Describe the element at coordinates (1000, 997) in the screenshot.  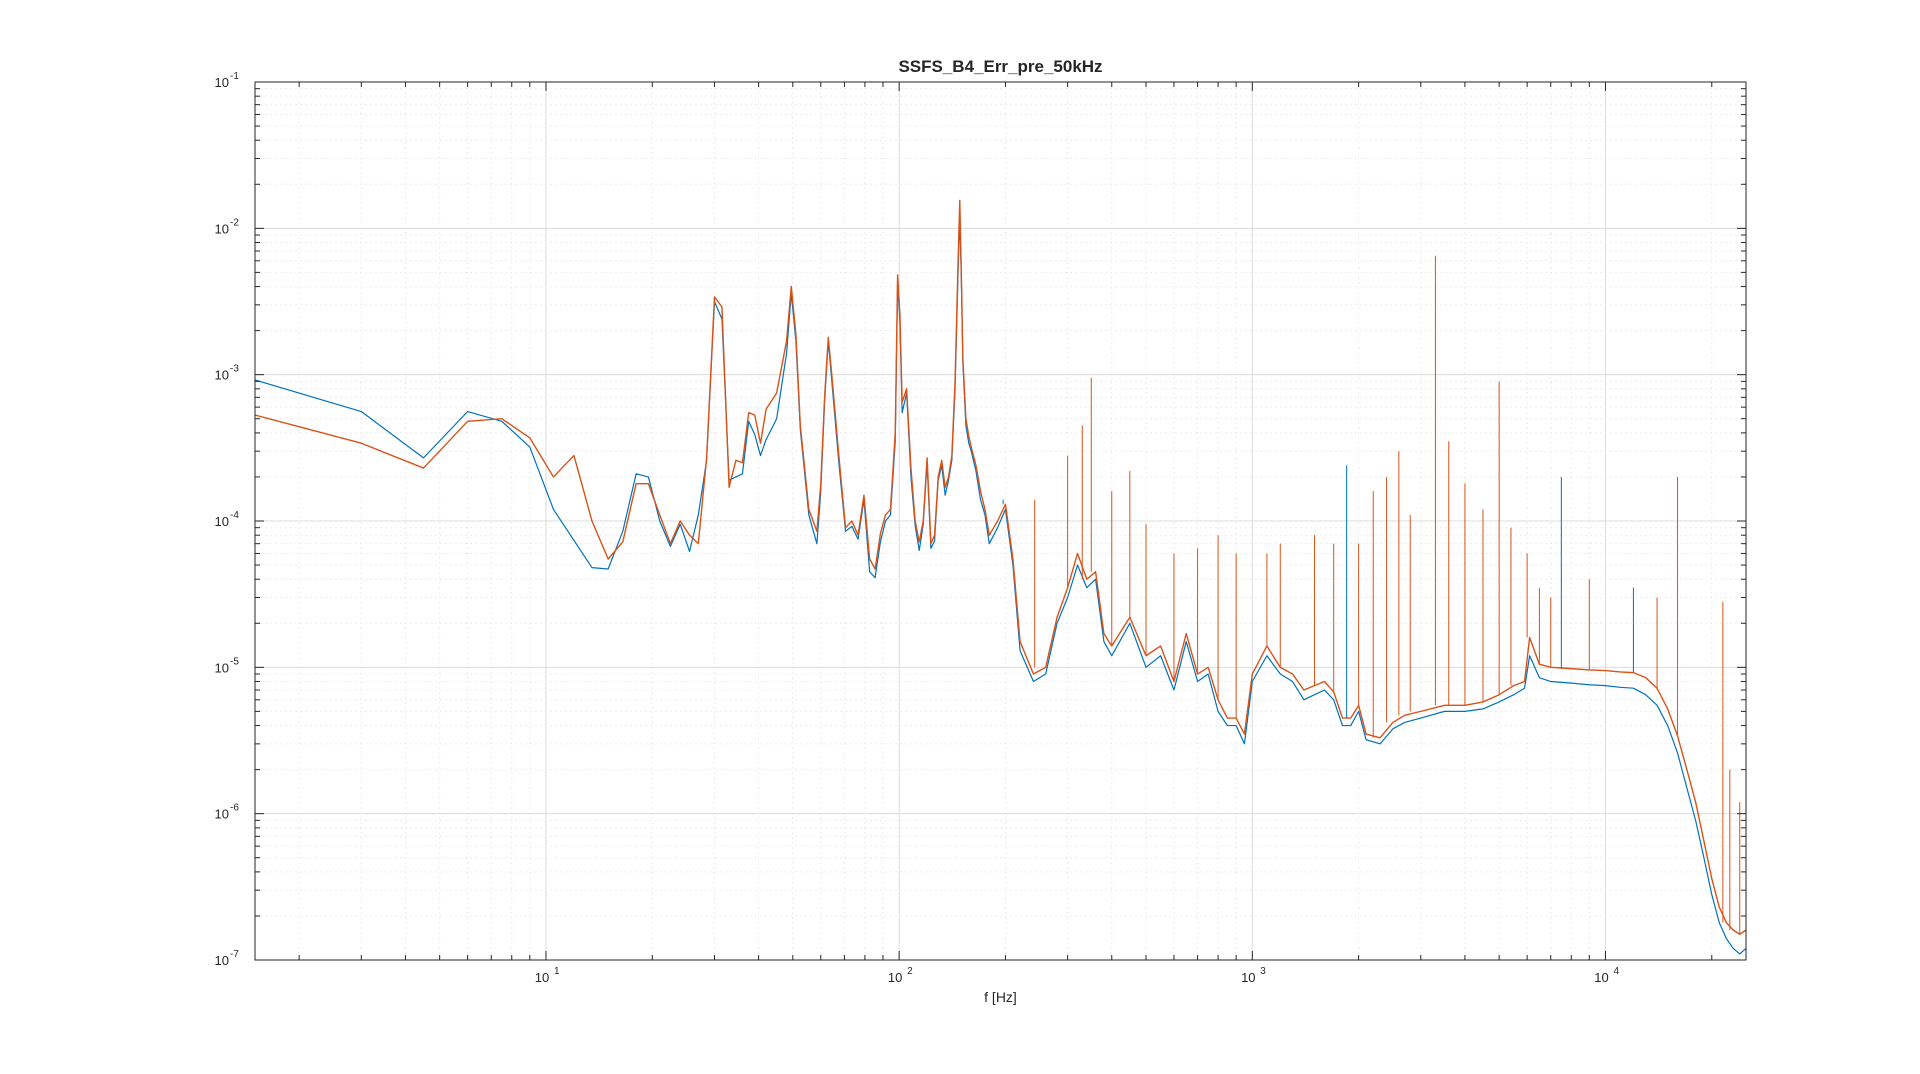
I see `x-axis-label: f [Hz]` at that location.